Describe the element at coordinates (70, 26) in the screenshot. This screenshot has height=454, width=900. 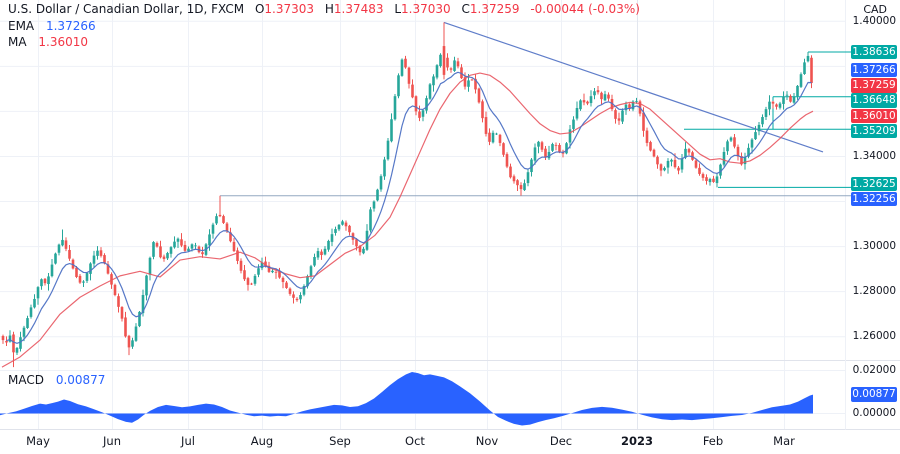
I see `ema-value: 1.37266` at that location.